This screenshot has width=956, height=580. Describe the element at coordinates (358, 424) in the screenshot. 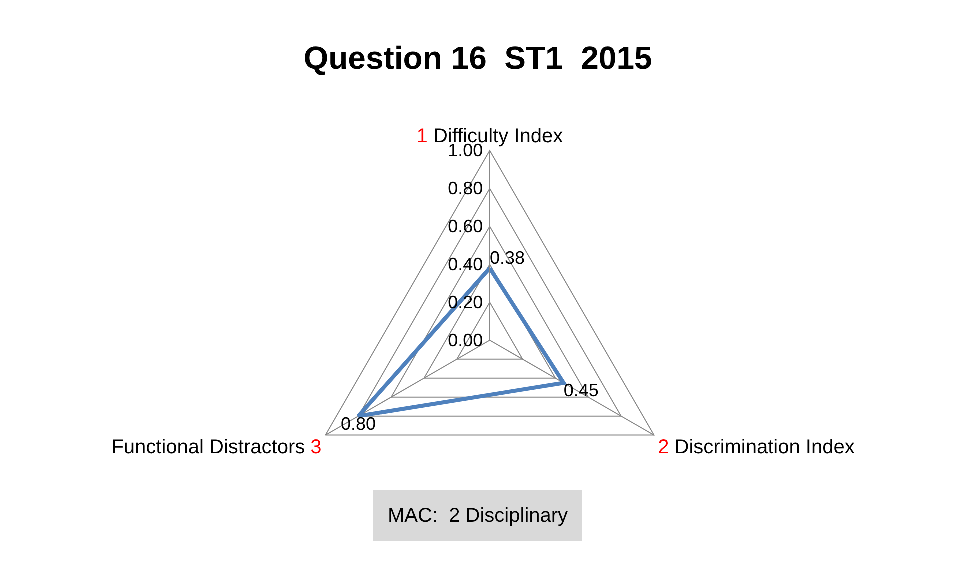

I see `data-label: 0.80` at that location.